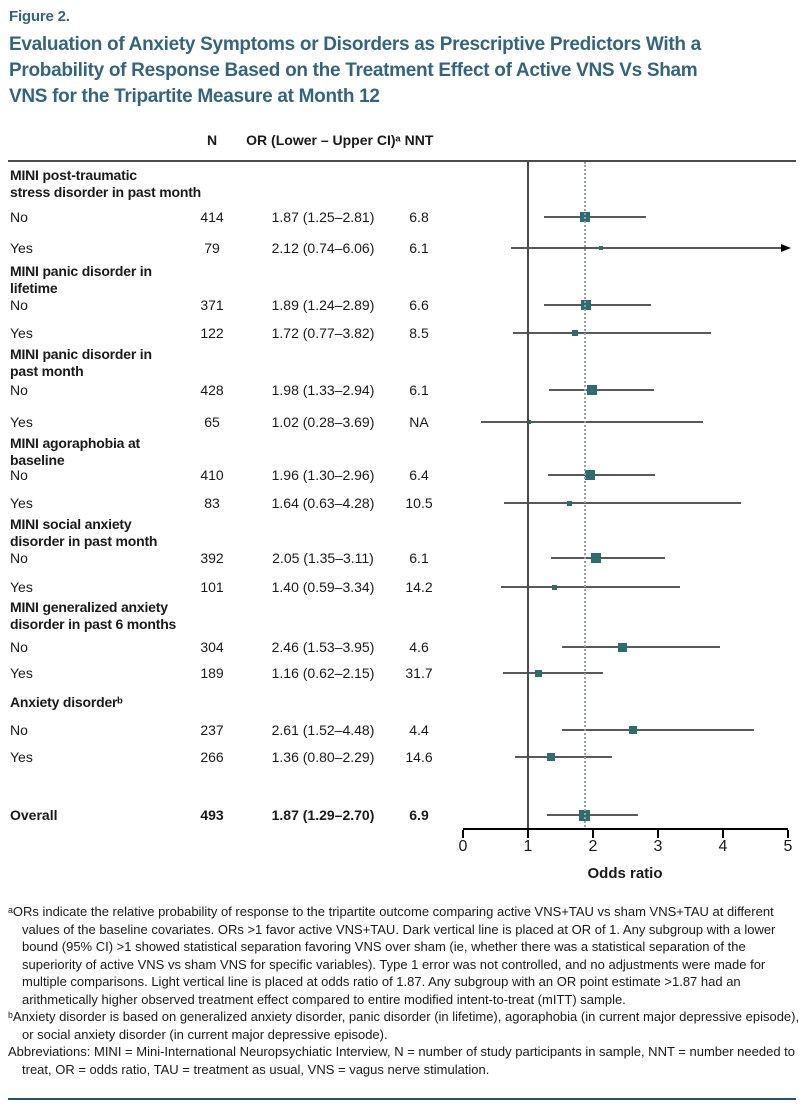 Image resolution: width=804 pixels, height=1114 pixels. Describe the element at coordinates (212, 248) in the screenshot. I see `n-value: 79` at that location.